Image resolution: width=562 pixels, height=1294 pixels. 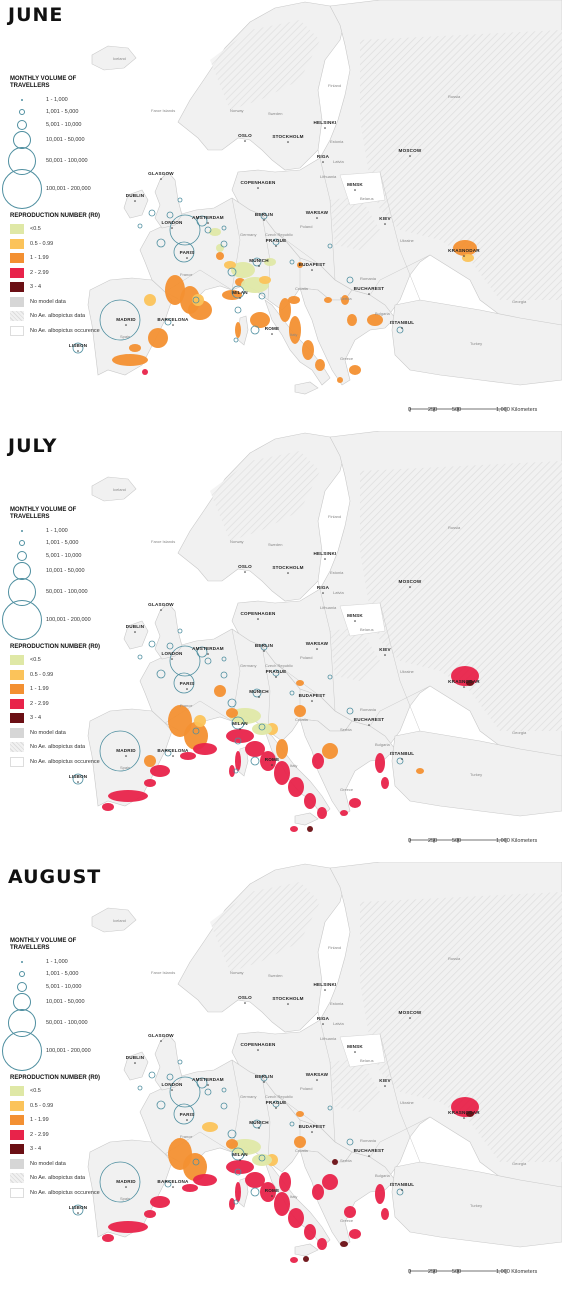 I want to click on country-label: Latvia, so click(x=338, y=592).